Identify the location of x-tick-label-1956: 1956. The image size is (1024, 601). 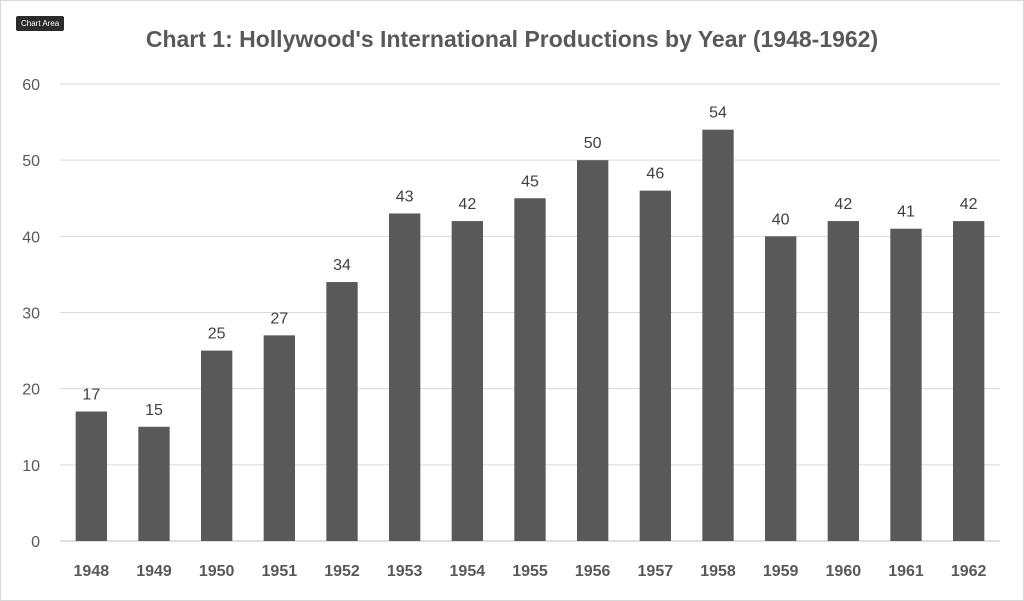
(593, 571).